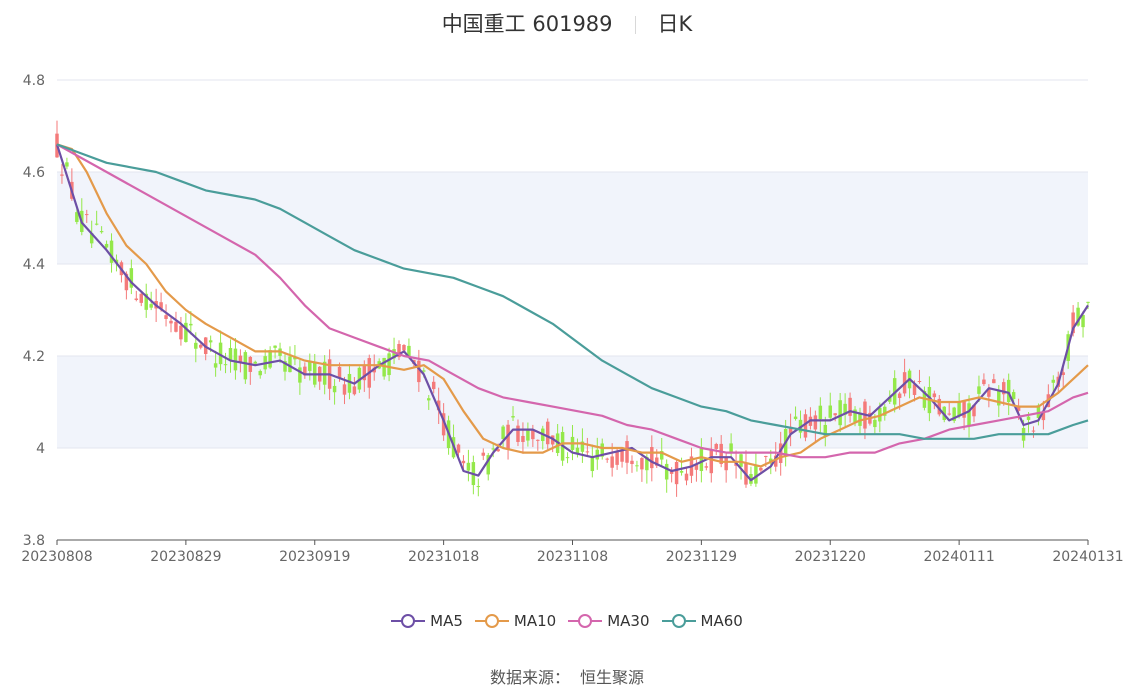 The height and width of the screenshot is (689, 1134). What do you see at coordinates (446, 621) in the screenshot?
I see `legend-label: MA5` at bounding box center [446, 621].